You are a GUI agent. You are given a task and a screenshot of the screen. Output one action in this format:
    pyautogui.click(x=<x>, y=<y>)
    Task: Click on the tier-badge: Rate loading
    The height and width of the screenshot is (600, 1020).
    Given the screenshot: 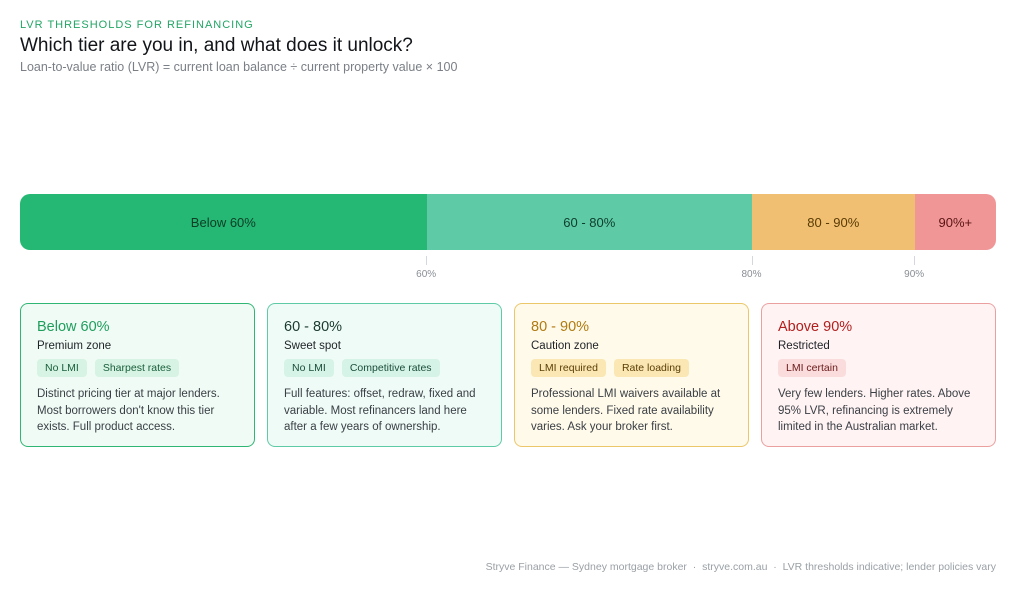 What is the action you would take?
    pyautogui.click(x=651, y=368)
    